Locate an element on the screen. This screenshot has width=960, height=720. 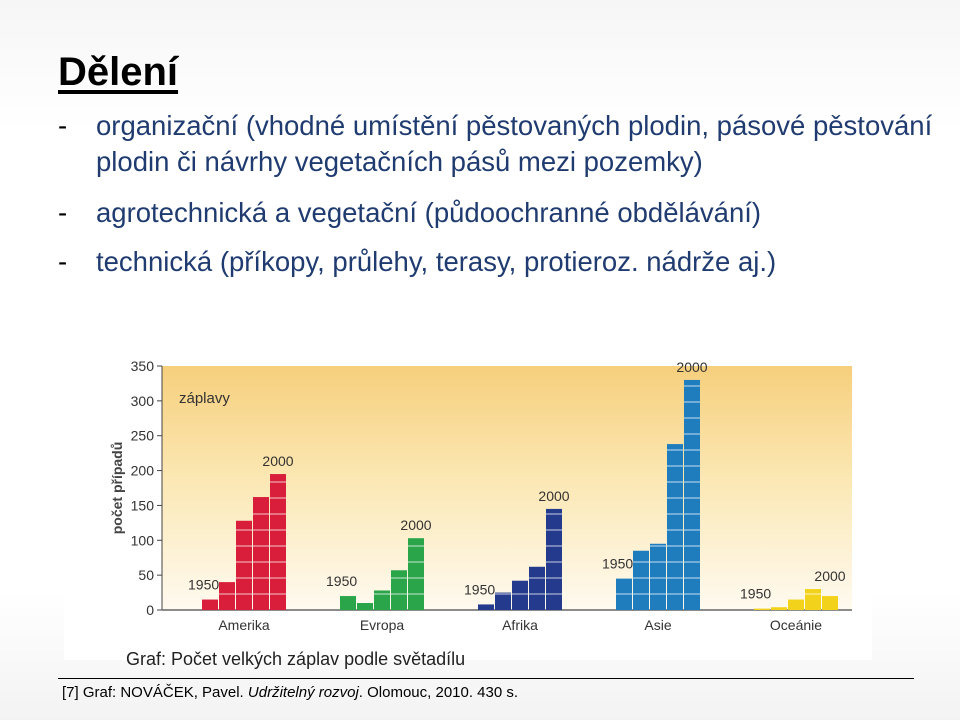
bar-oceánie-3 is located at coordinates (813, 599).